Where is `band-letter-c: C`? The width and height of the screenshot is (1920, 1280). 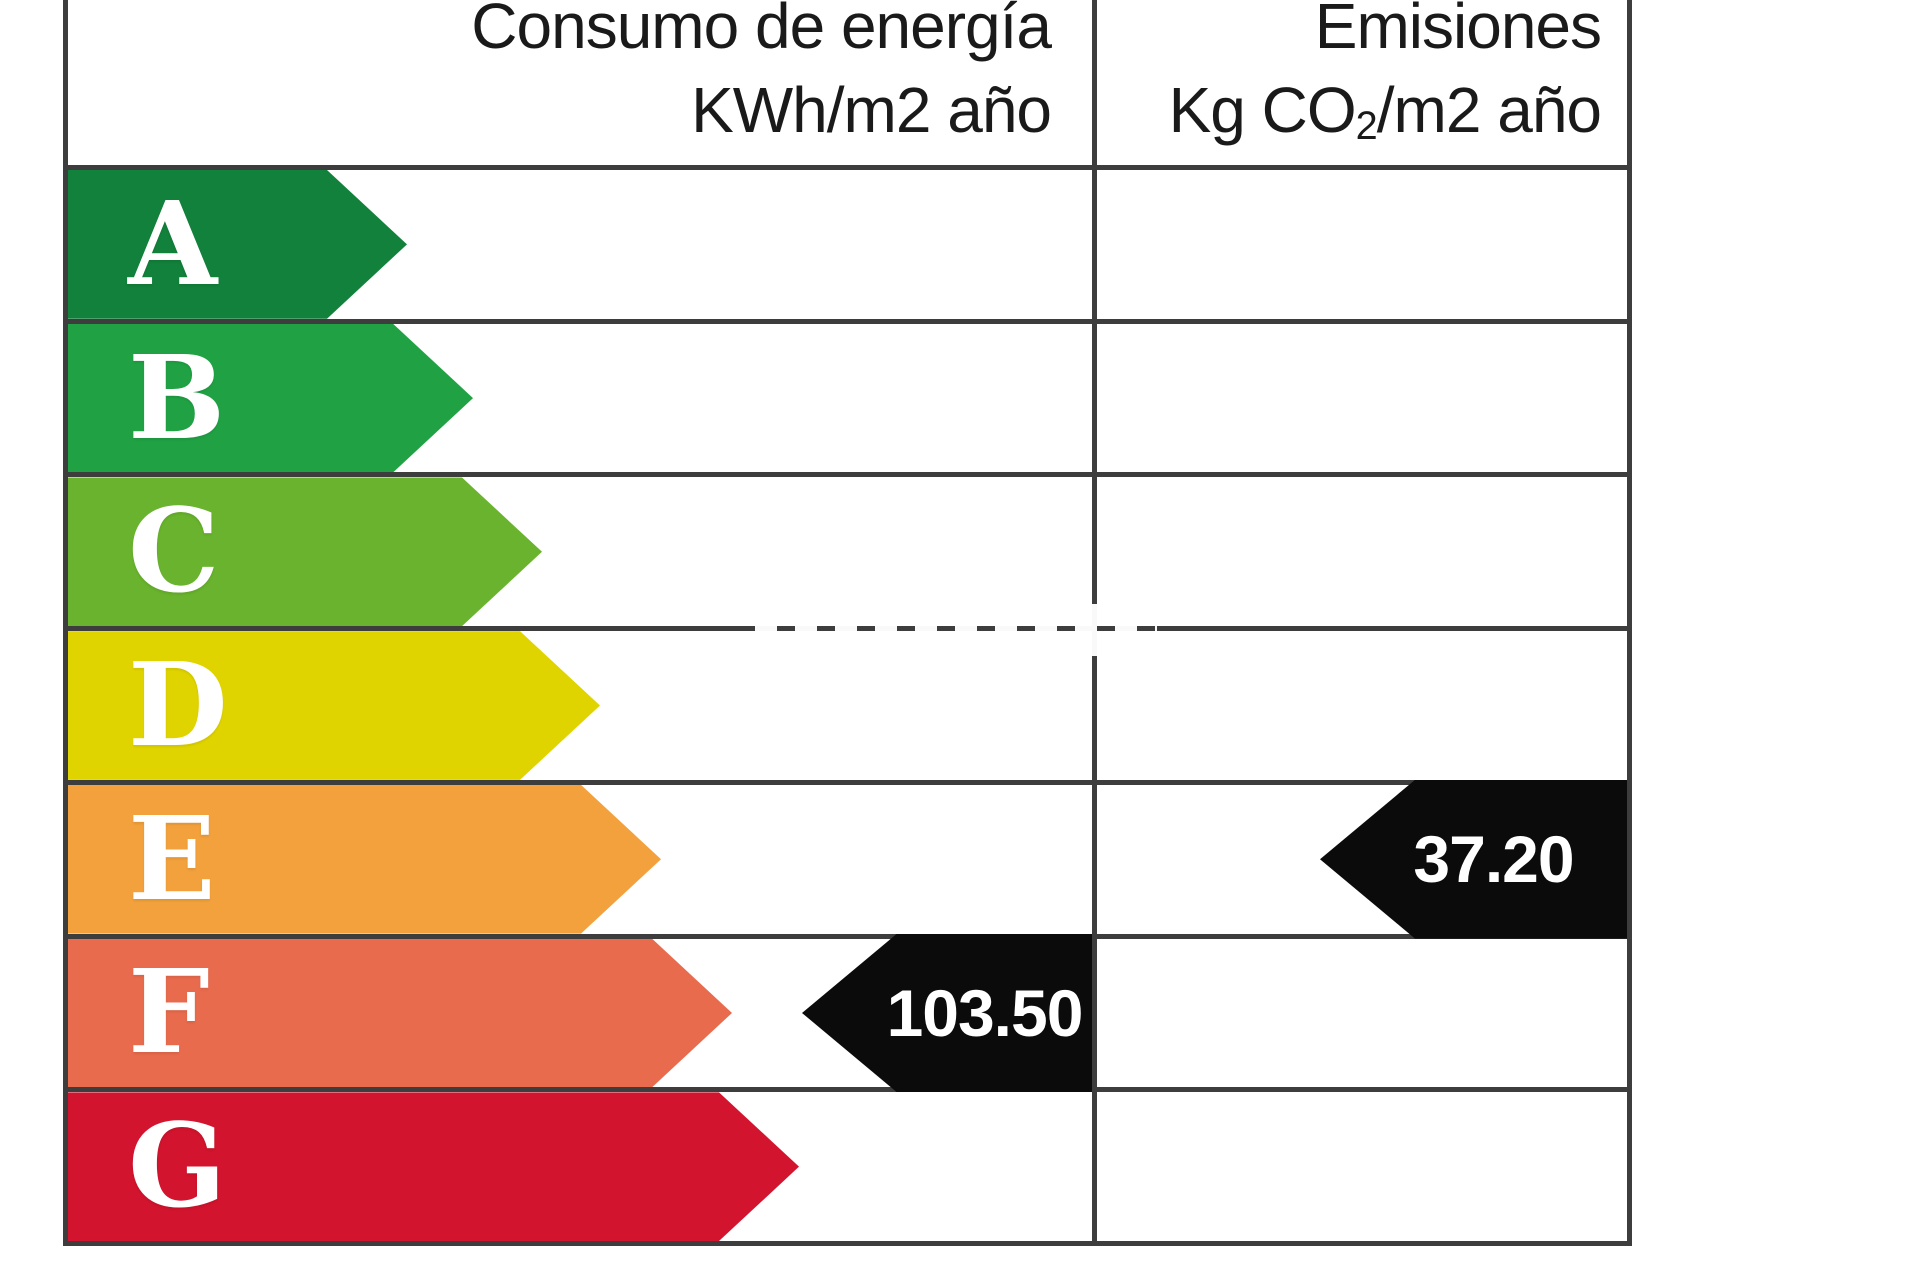 band-letter-c: C is located at coordinates (174, 552).